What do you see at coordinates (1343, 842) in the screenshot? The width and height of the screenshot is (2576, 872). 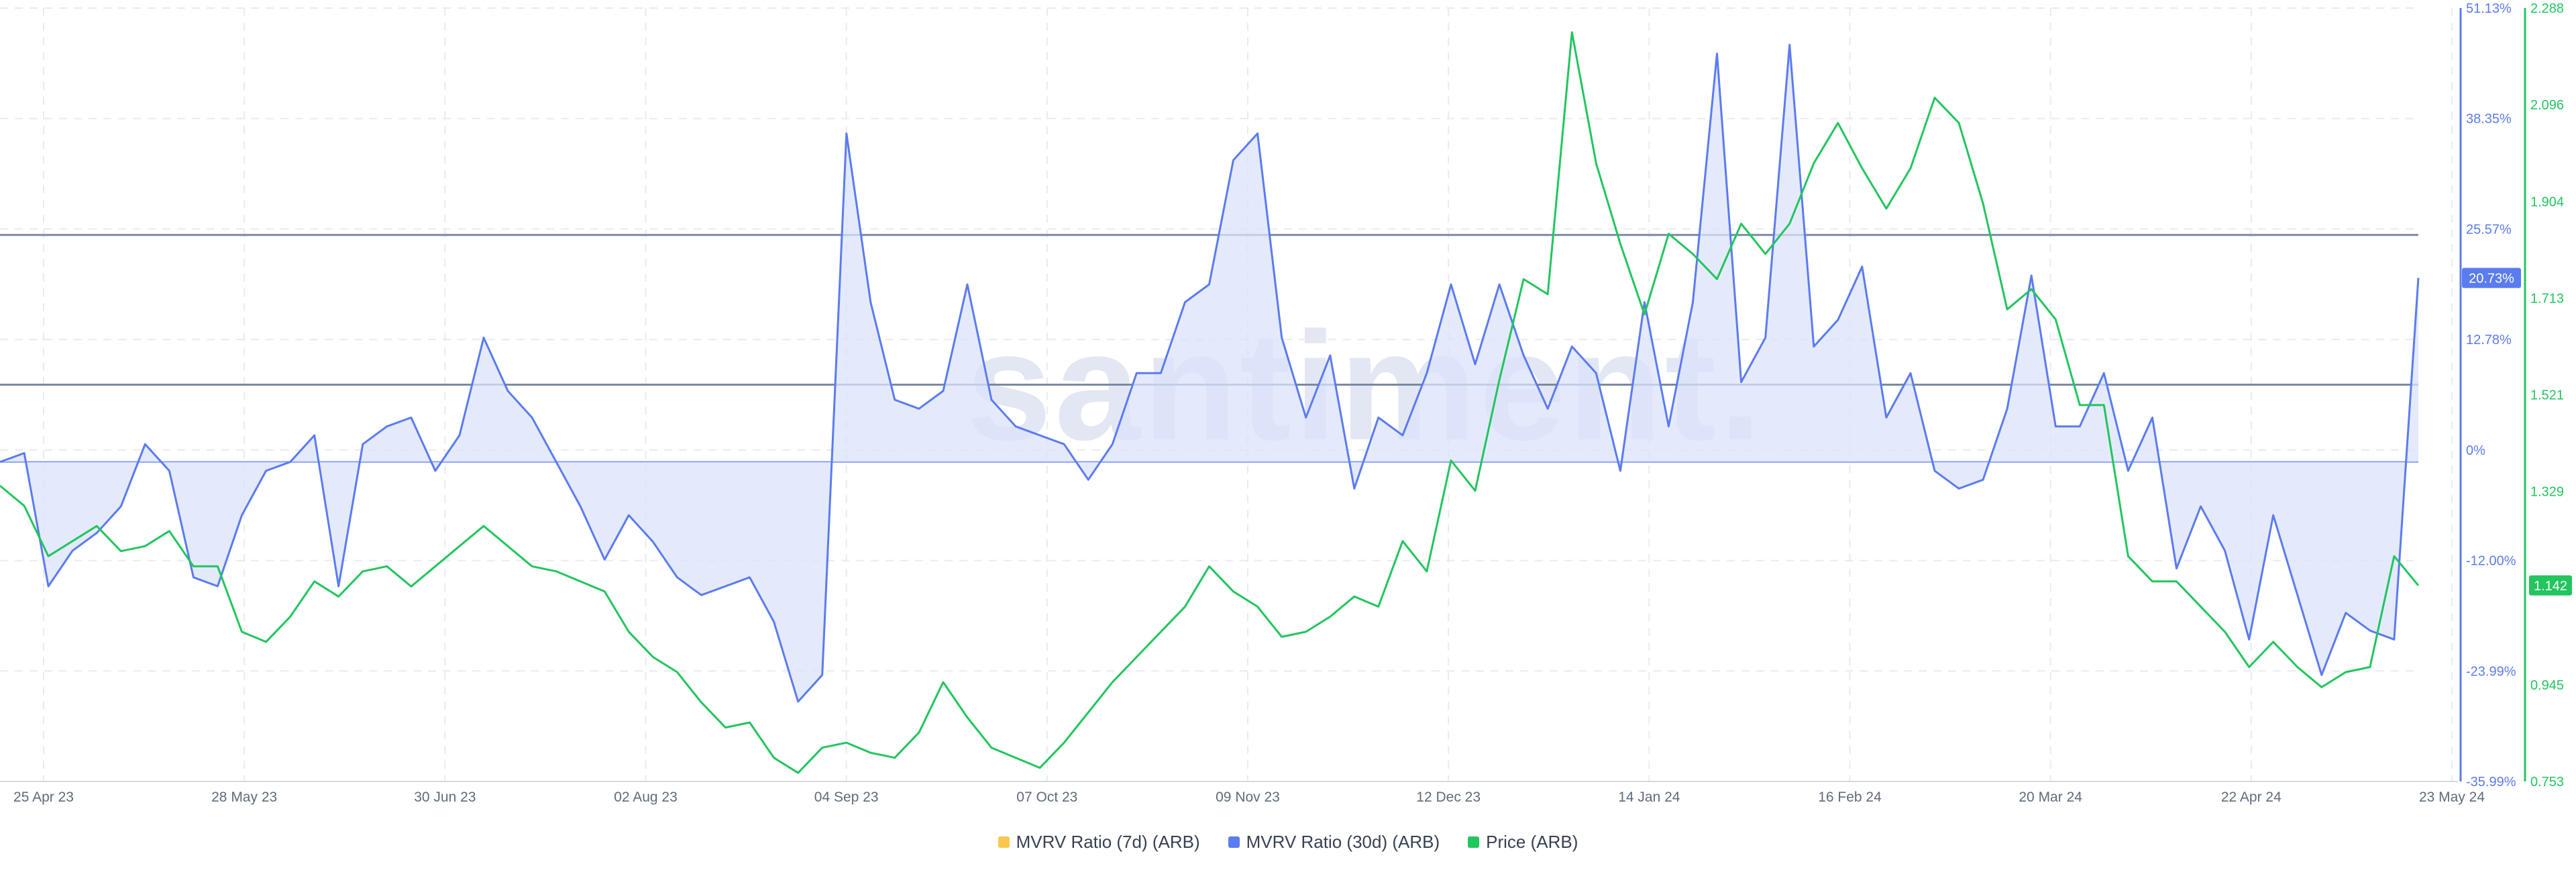 I see `legend-label: MVRV Ratio (30d) (ARB)` at bounding box center [1343, 842].